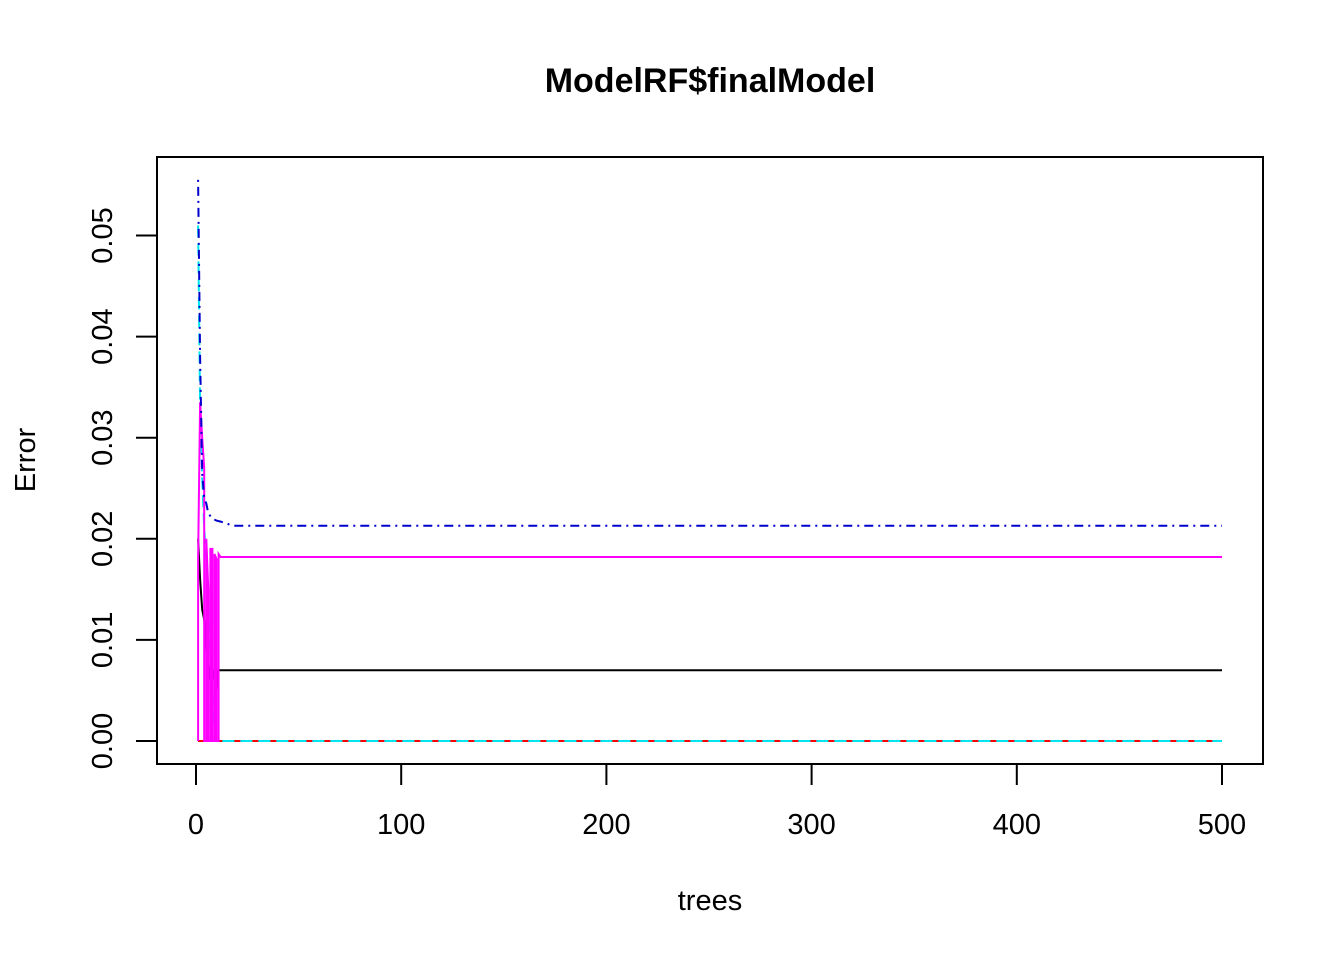 This screenshot has width=1344, height=960. Describe the element at coordinates (401, 825) in the screenshot. I see `x-tick-label: 100` at that location.